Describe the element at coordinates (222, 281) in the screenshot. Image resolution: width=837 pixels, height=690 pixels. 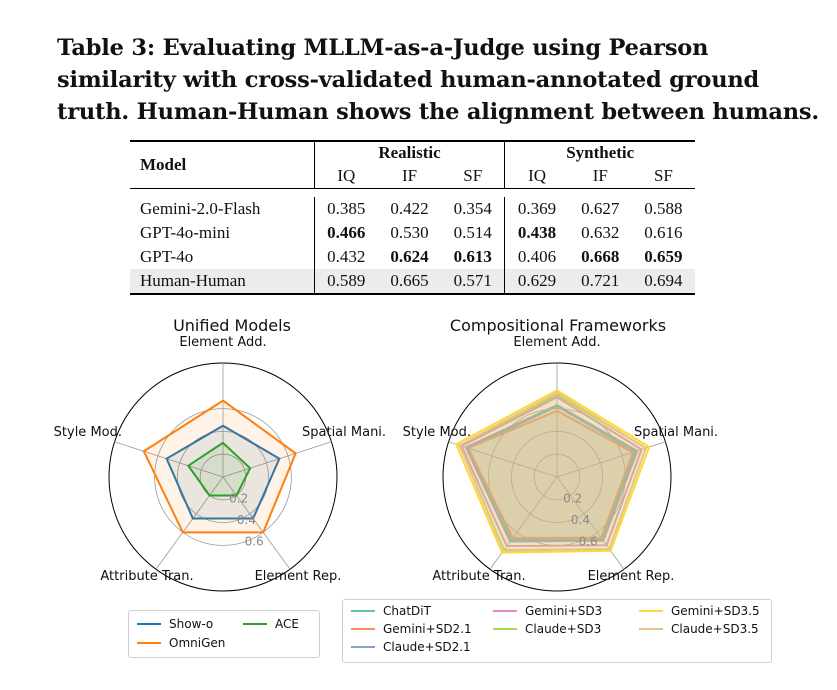
I see `model-name: Human-Human` at that location.